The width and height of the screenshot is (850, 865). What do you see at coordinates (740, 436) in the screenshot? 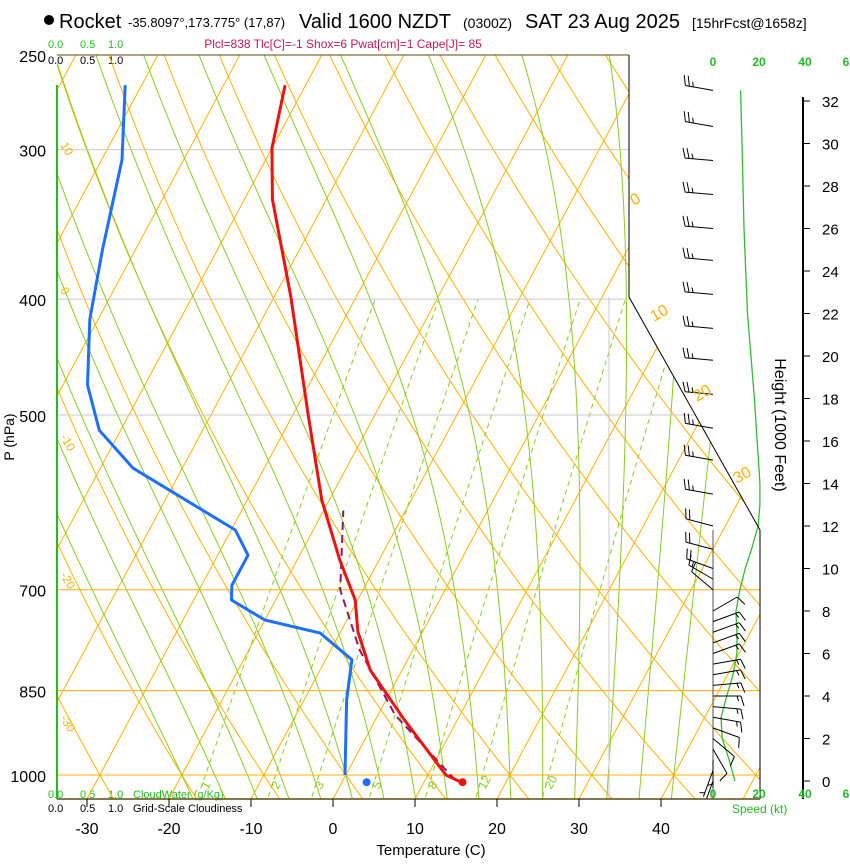
I see `wind-speed-line` at bounding box center [740, 436].